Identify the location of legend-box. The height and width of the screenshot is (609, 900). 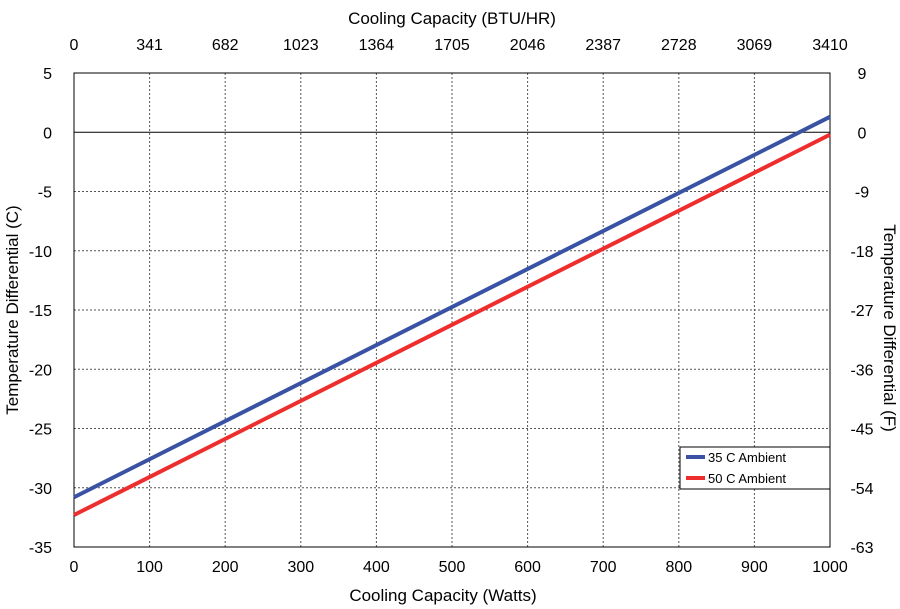
(755, 468).